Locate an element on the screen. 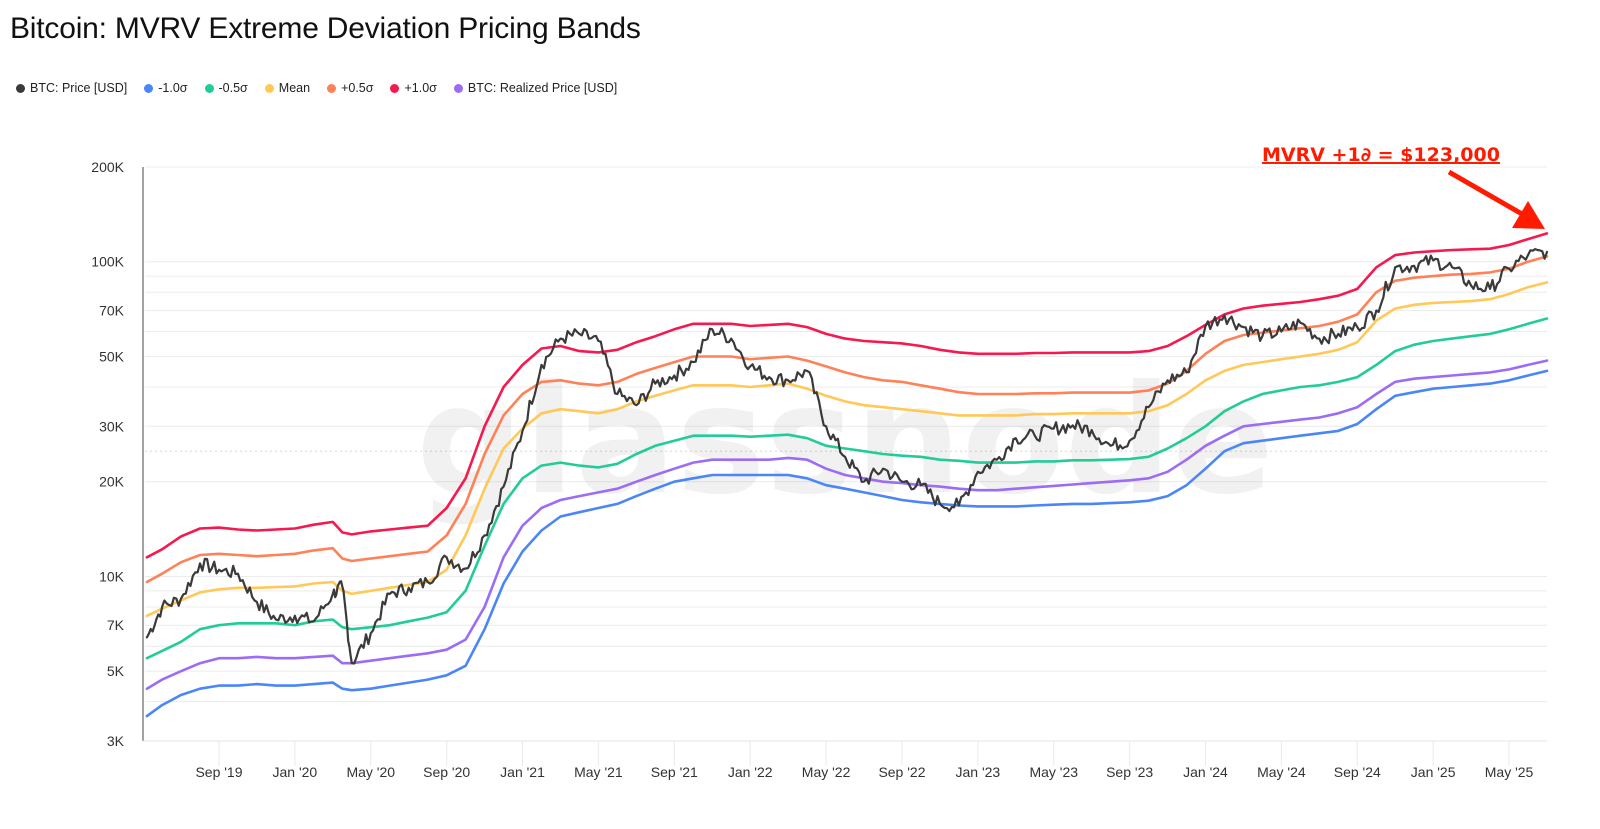  legend-item-plus-half-sigma: +0.5σ is located at coordinates (350, 88).